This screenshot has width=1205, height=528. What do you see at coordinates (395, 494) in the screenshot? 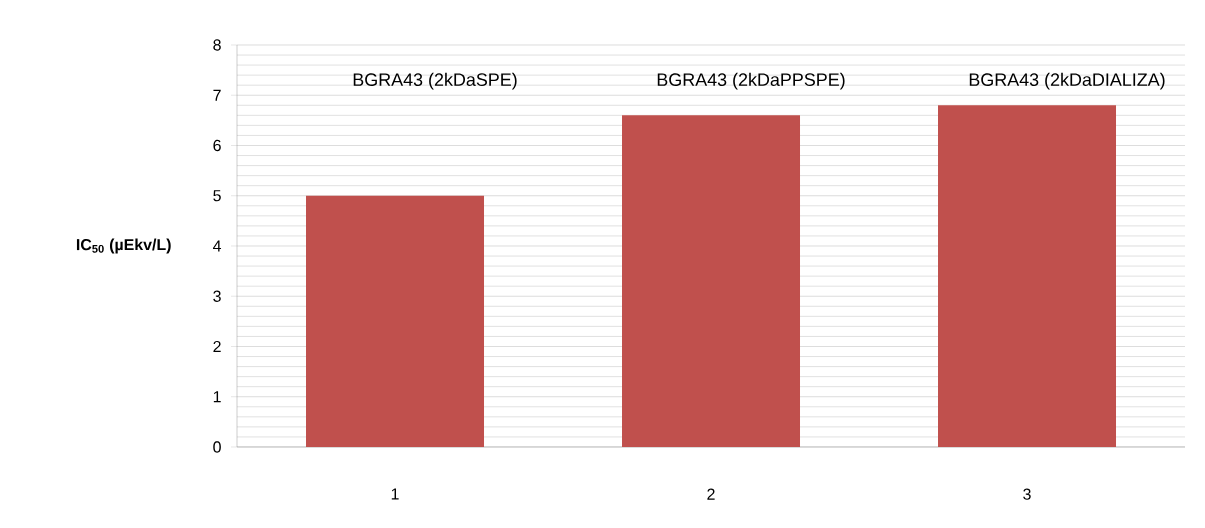
I see `x-tick-label: 1` at bounding box center [395, 494].